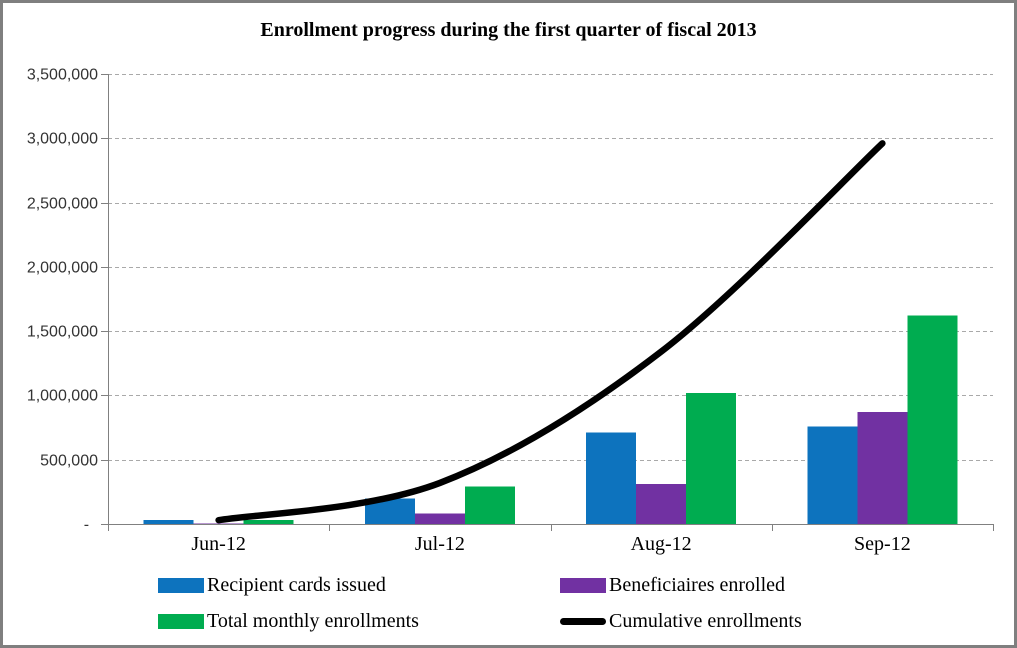 Image resolution: width=1017 pixels, height=648 pixels. I want to click on bars-beneficiaires-enrolled, so click(550, 468).